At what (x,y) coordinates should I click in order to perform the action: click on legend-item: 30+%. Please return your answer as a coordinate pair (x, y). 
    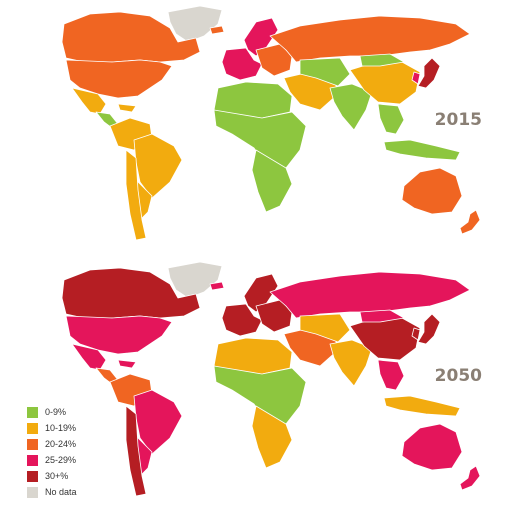
    Looking at the image, I should click on (51, 476).